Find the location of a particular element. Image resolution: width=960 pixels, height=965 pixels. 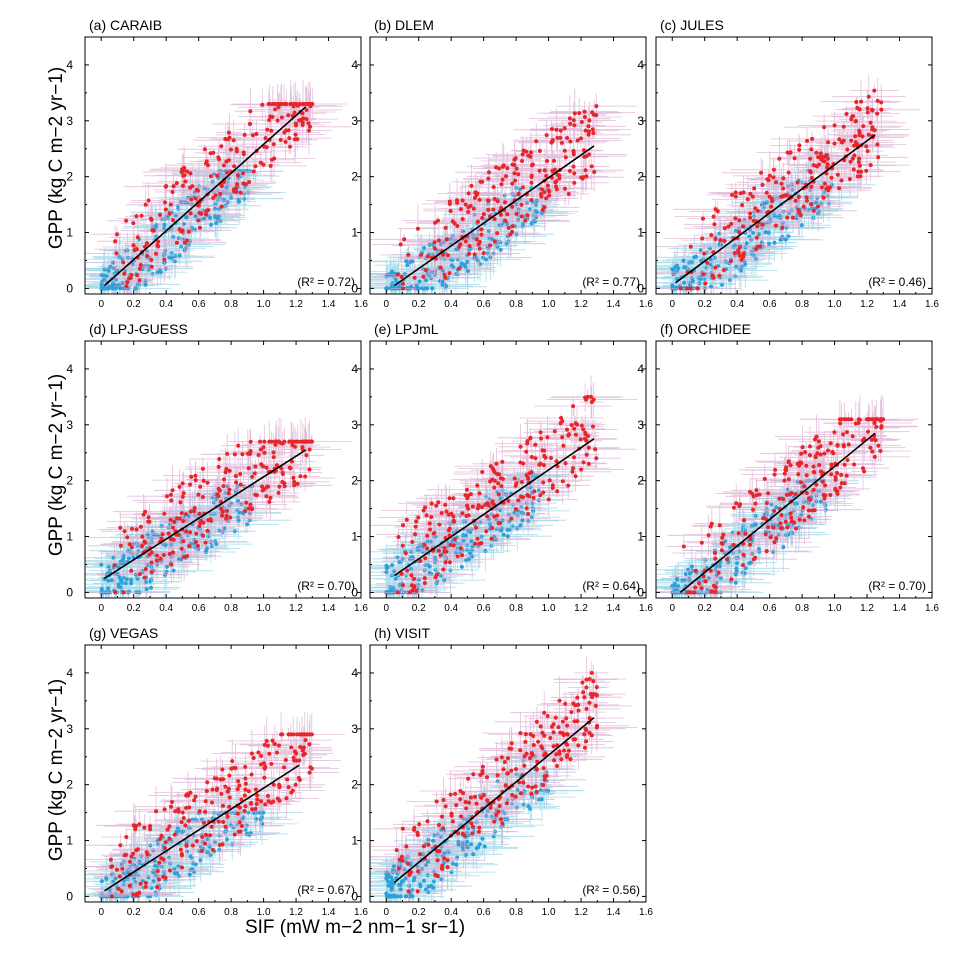

y-tick-label: 1 is located at coordinates (69, 233).